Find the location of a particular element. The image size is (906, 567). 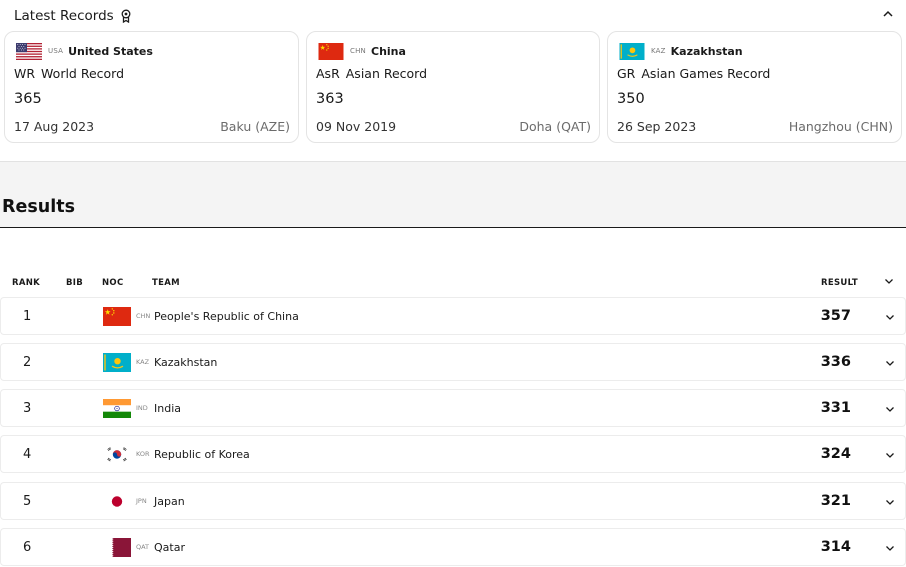

country-code: KAZ is located at coordinates (658, 51).